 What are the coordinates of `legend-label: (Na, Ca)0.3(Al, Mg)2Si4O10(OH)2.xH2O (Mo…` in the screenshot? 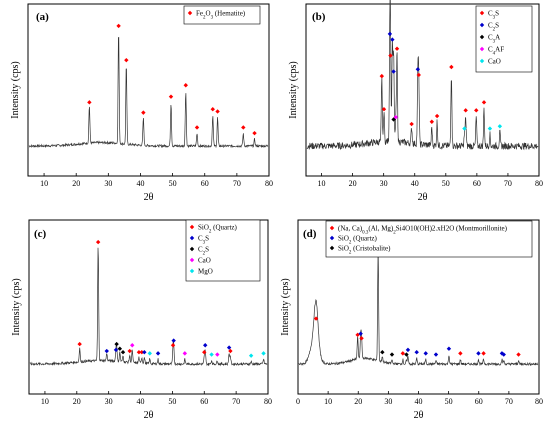 It's located at (423, 230).